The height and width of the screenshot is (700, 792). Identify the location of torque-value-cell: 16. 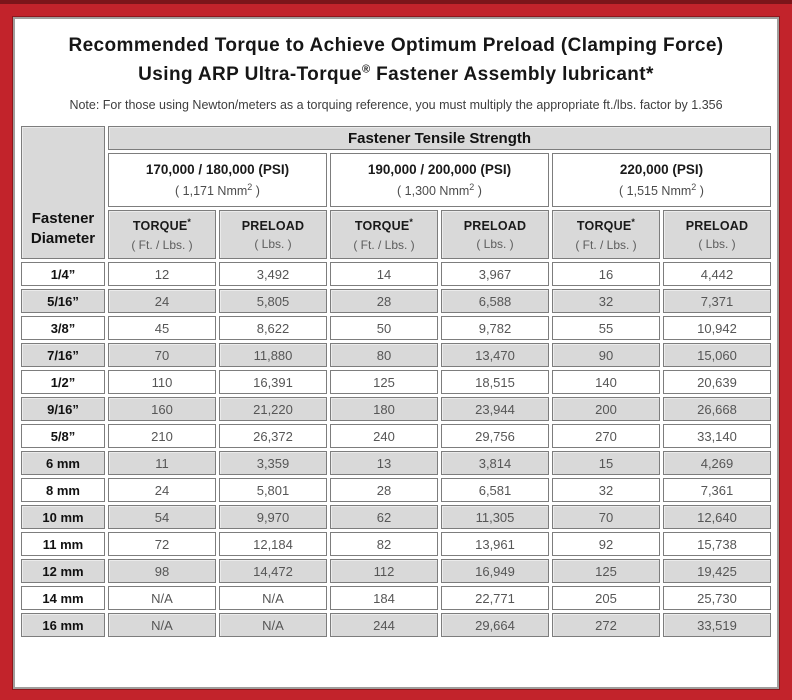
(606, 274).